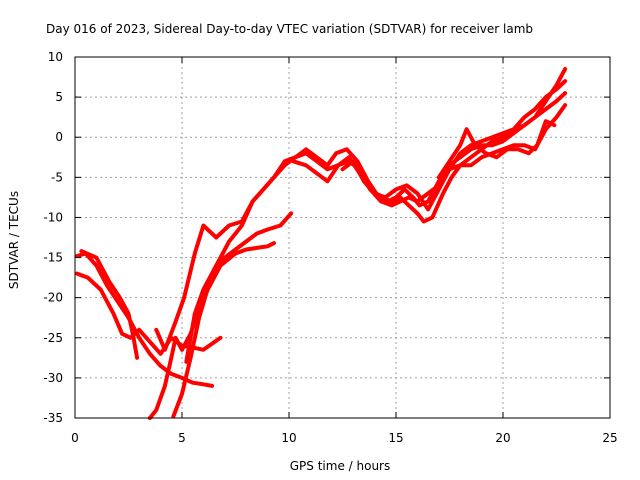 The height and width of the screenshot is (480, 640). Describe the element at coordinates (53, 378) in the screenshot. I see `y-tick-label: -30` at that location.